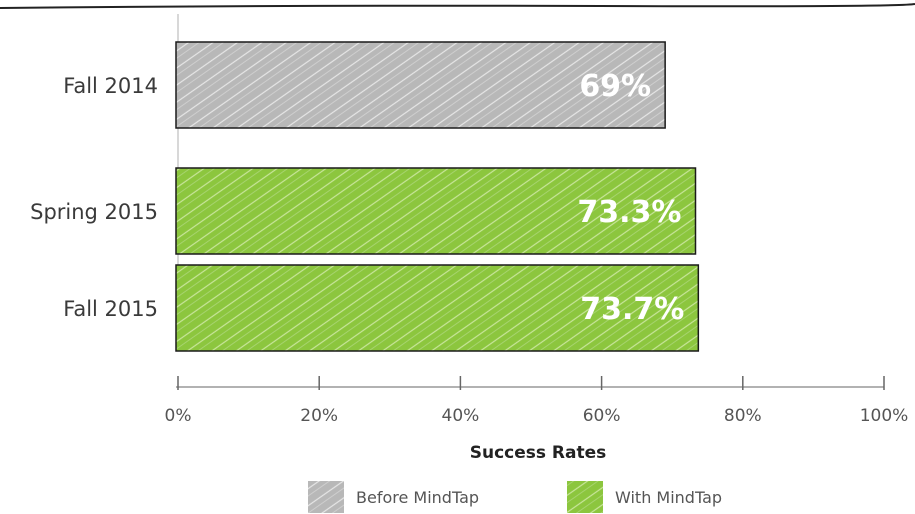  I want to click on data-labels: 69% 73.3% 73.7%, so click(630, 198).